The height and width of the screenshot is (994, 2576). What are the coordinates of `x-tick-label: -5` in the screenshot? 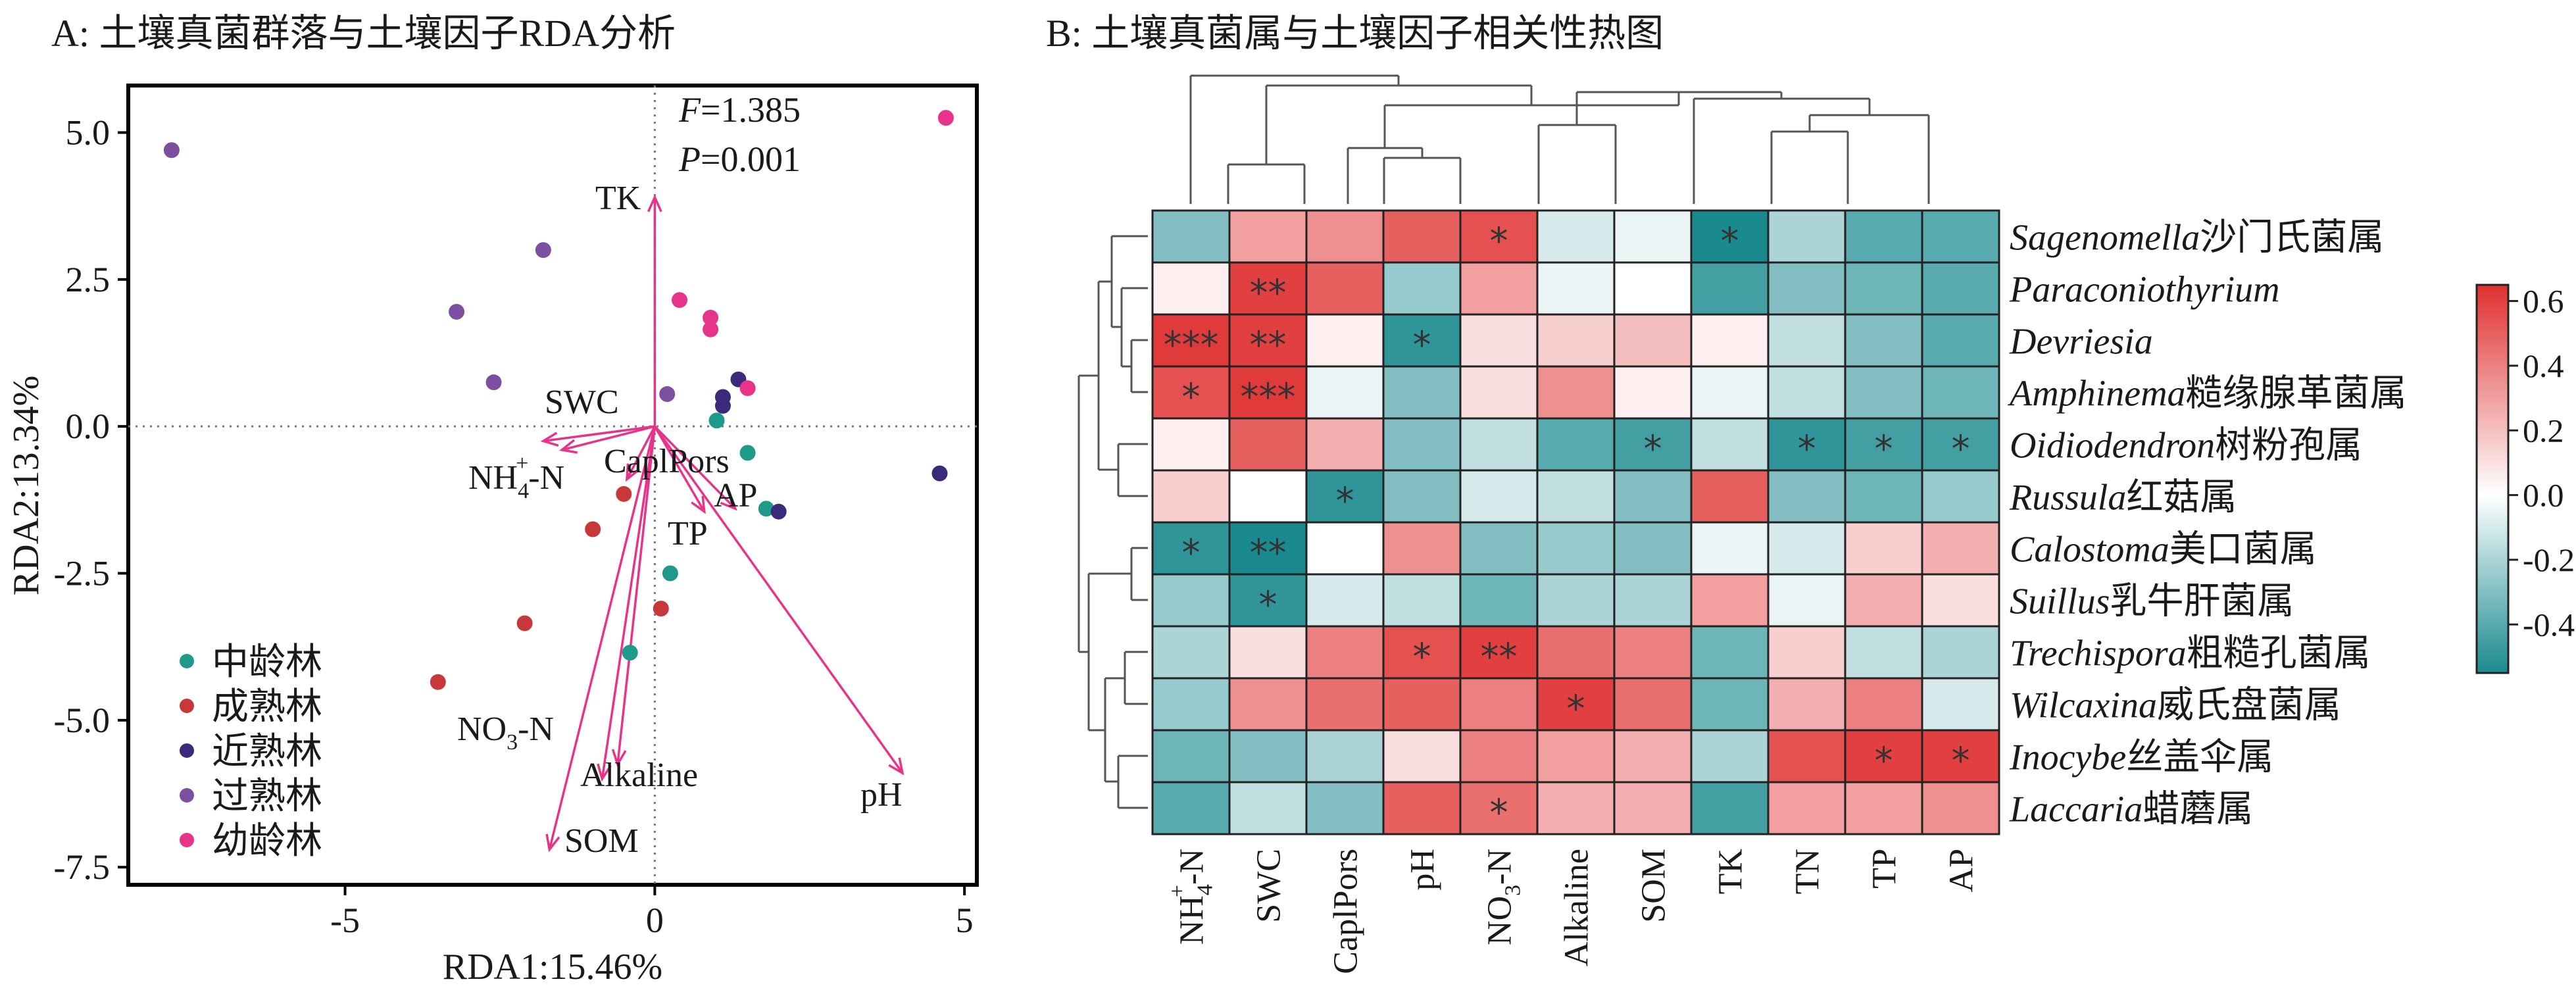 It's located at (345, 920).